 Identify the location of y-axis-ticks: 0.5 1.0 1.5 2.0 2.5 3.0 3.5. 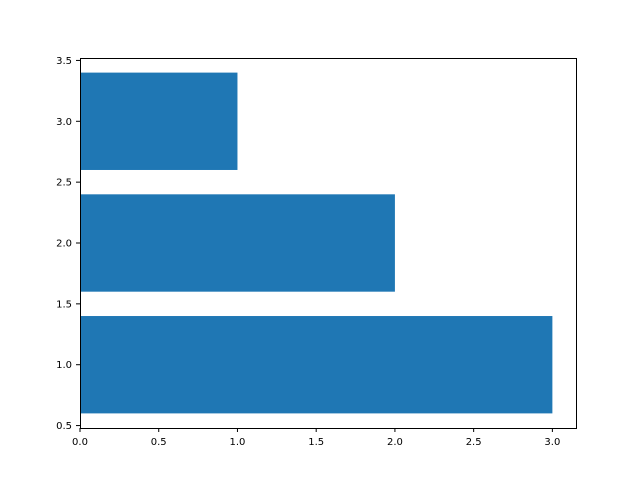
(68, 244).